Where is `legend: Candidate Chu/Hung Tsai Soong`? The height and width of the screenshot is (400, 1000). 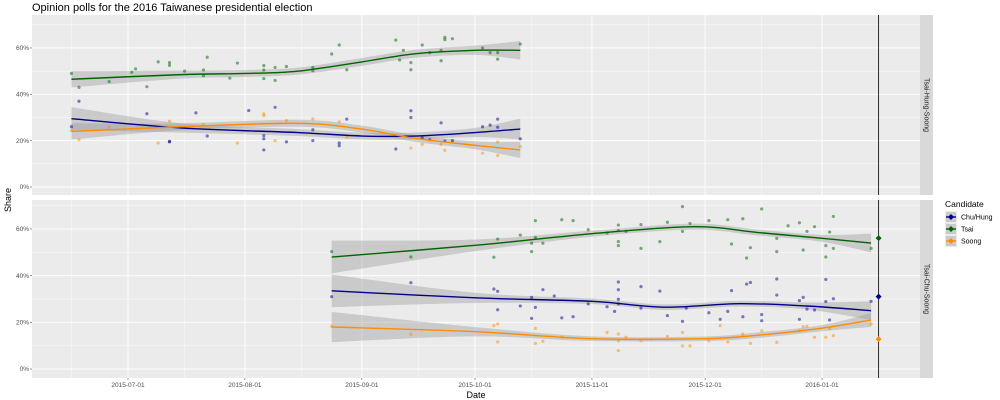 legend: Candidate Chu/Hung Tsai Soong is located at coordinates (969, 223).